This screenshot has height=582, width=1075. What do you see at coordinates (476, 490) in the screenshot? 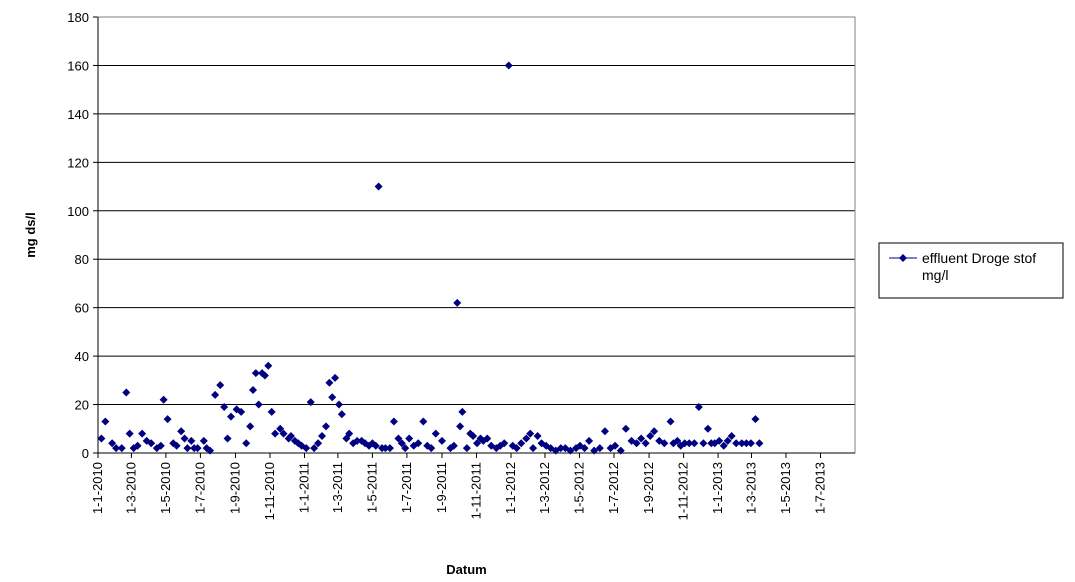
I see `x-tick-label: 1-11-2011` at bounding box center [476, 490].